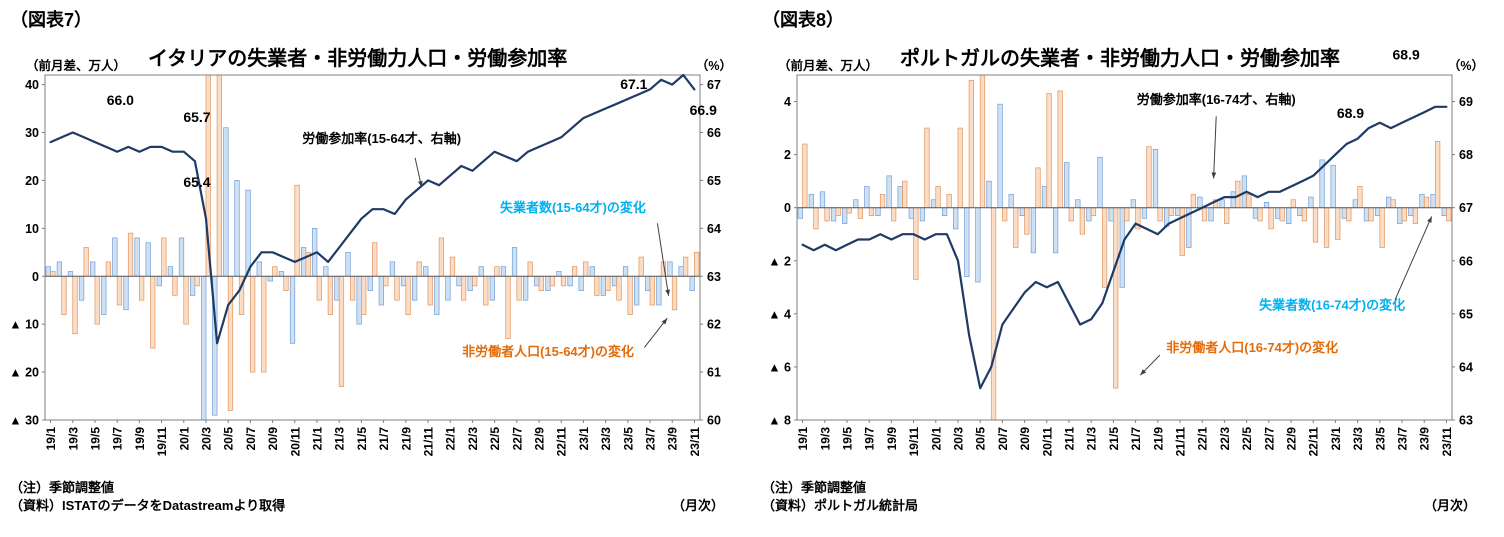  What do you see at coordinates (196, 182) in the screenshot?
I see `chart-annotation: 65.4` at bounding box center [196, 182].